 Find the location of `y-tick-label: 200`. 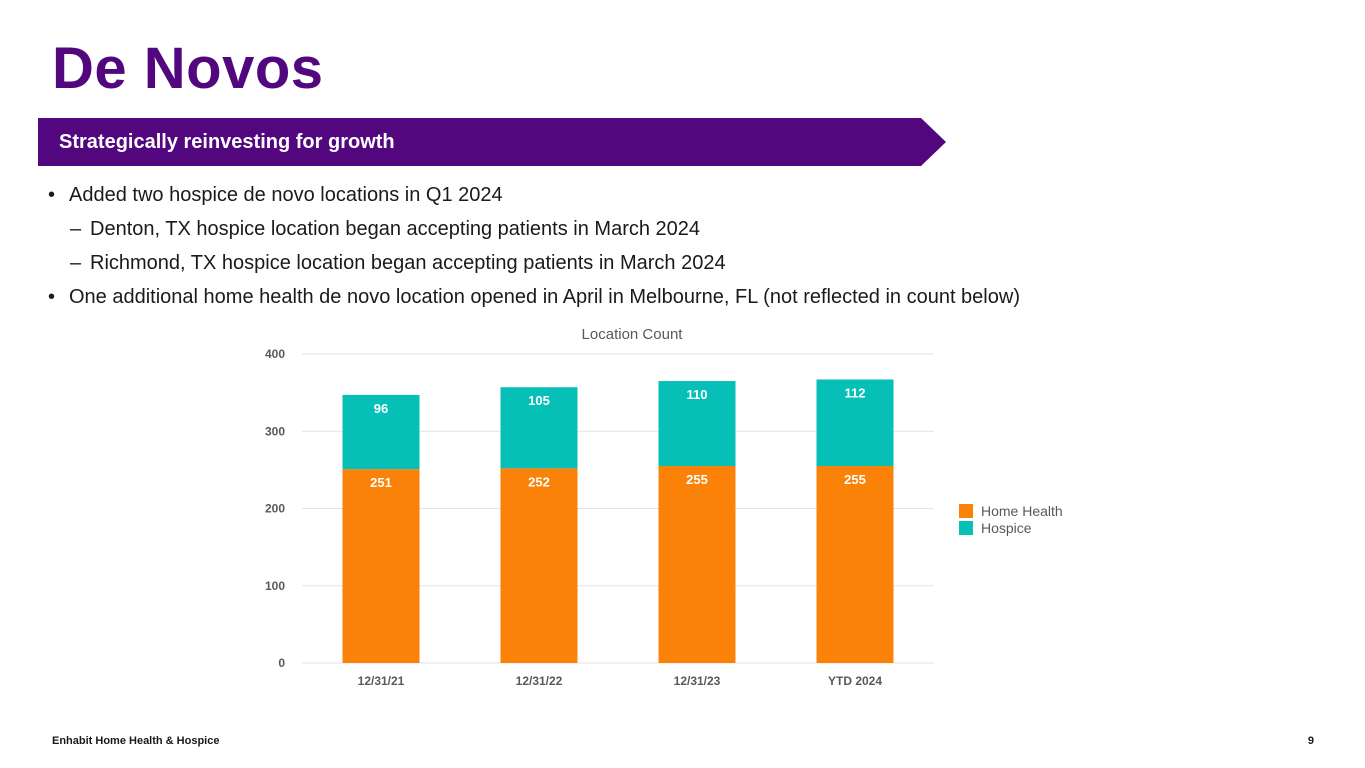

y-tick-label: 200 is located at coordinates (275, 509).